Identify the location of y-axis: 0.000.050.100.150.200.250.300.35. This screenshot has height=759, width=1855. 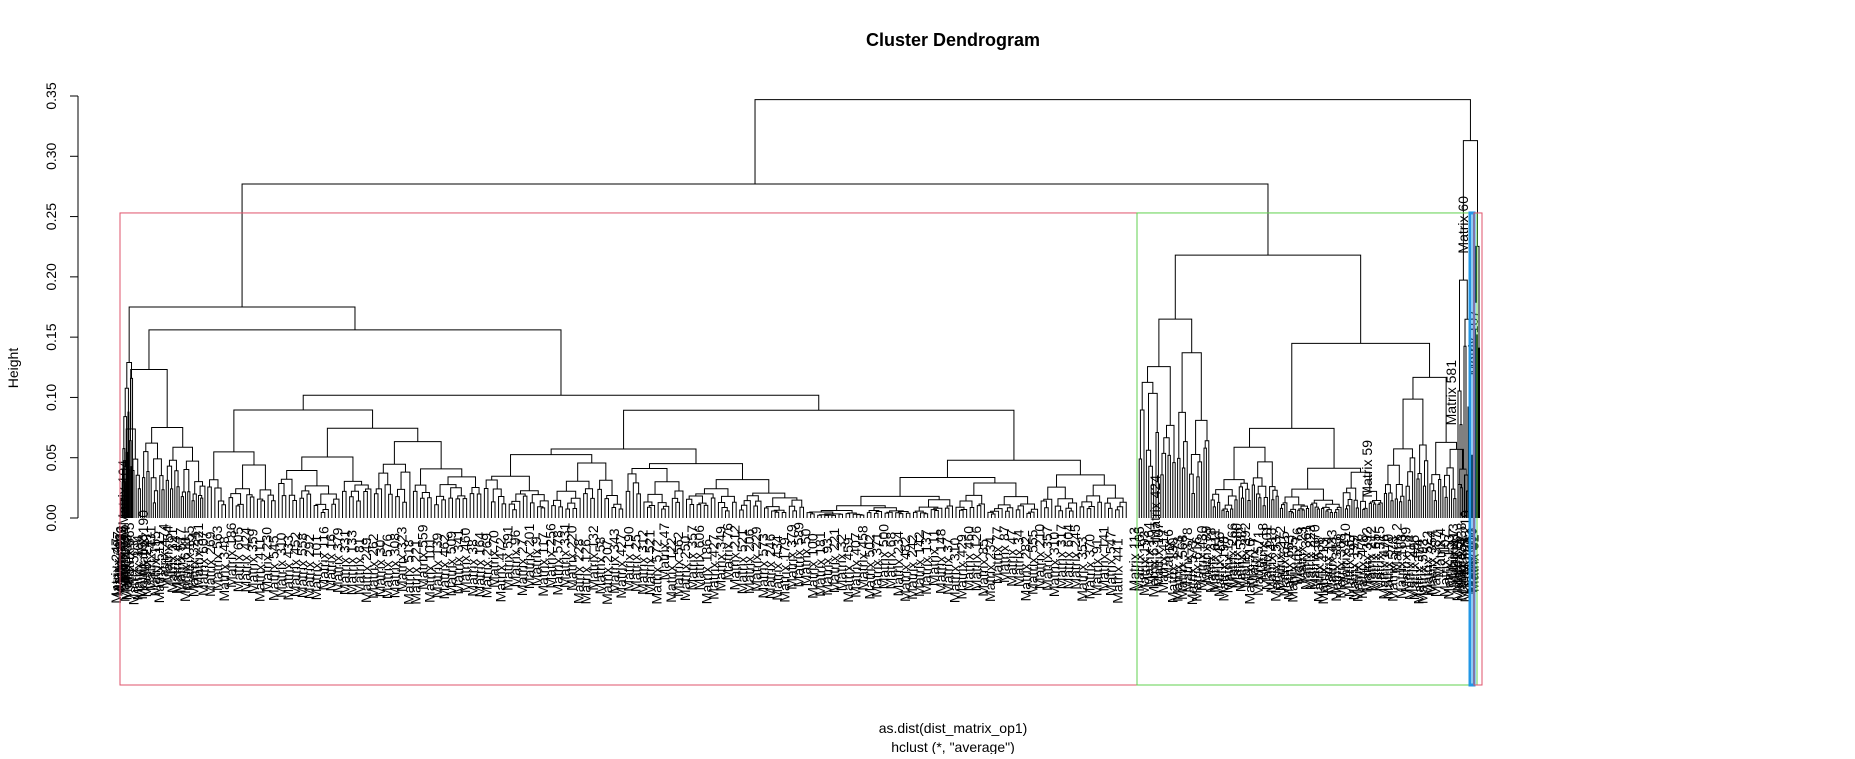
(60, 306).